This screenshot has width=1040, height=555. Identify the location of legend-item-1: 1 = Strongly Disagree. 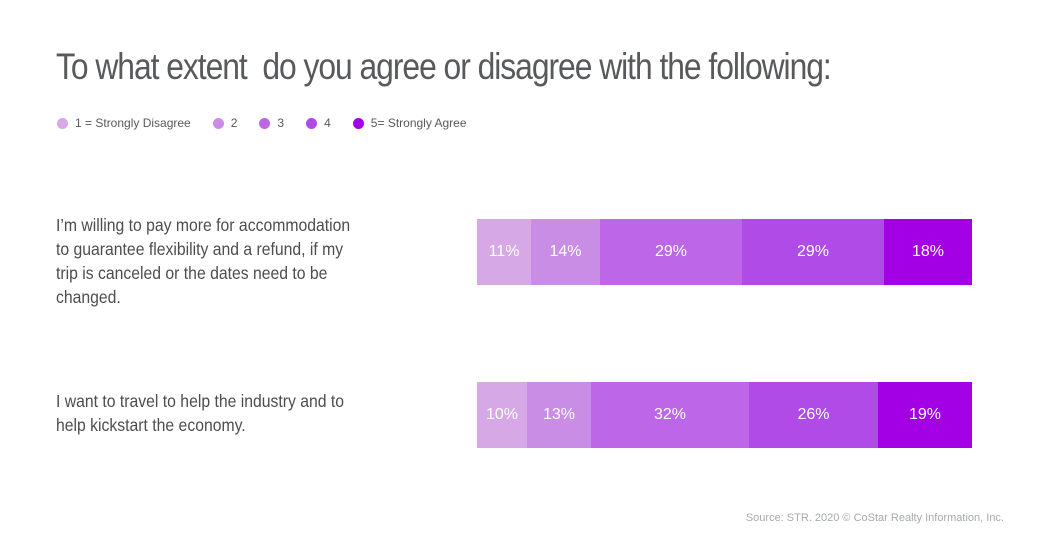
(124, 123).